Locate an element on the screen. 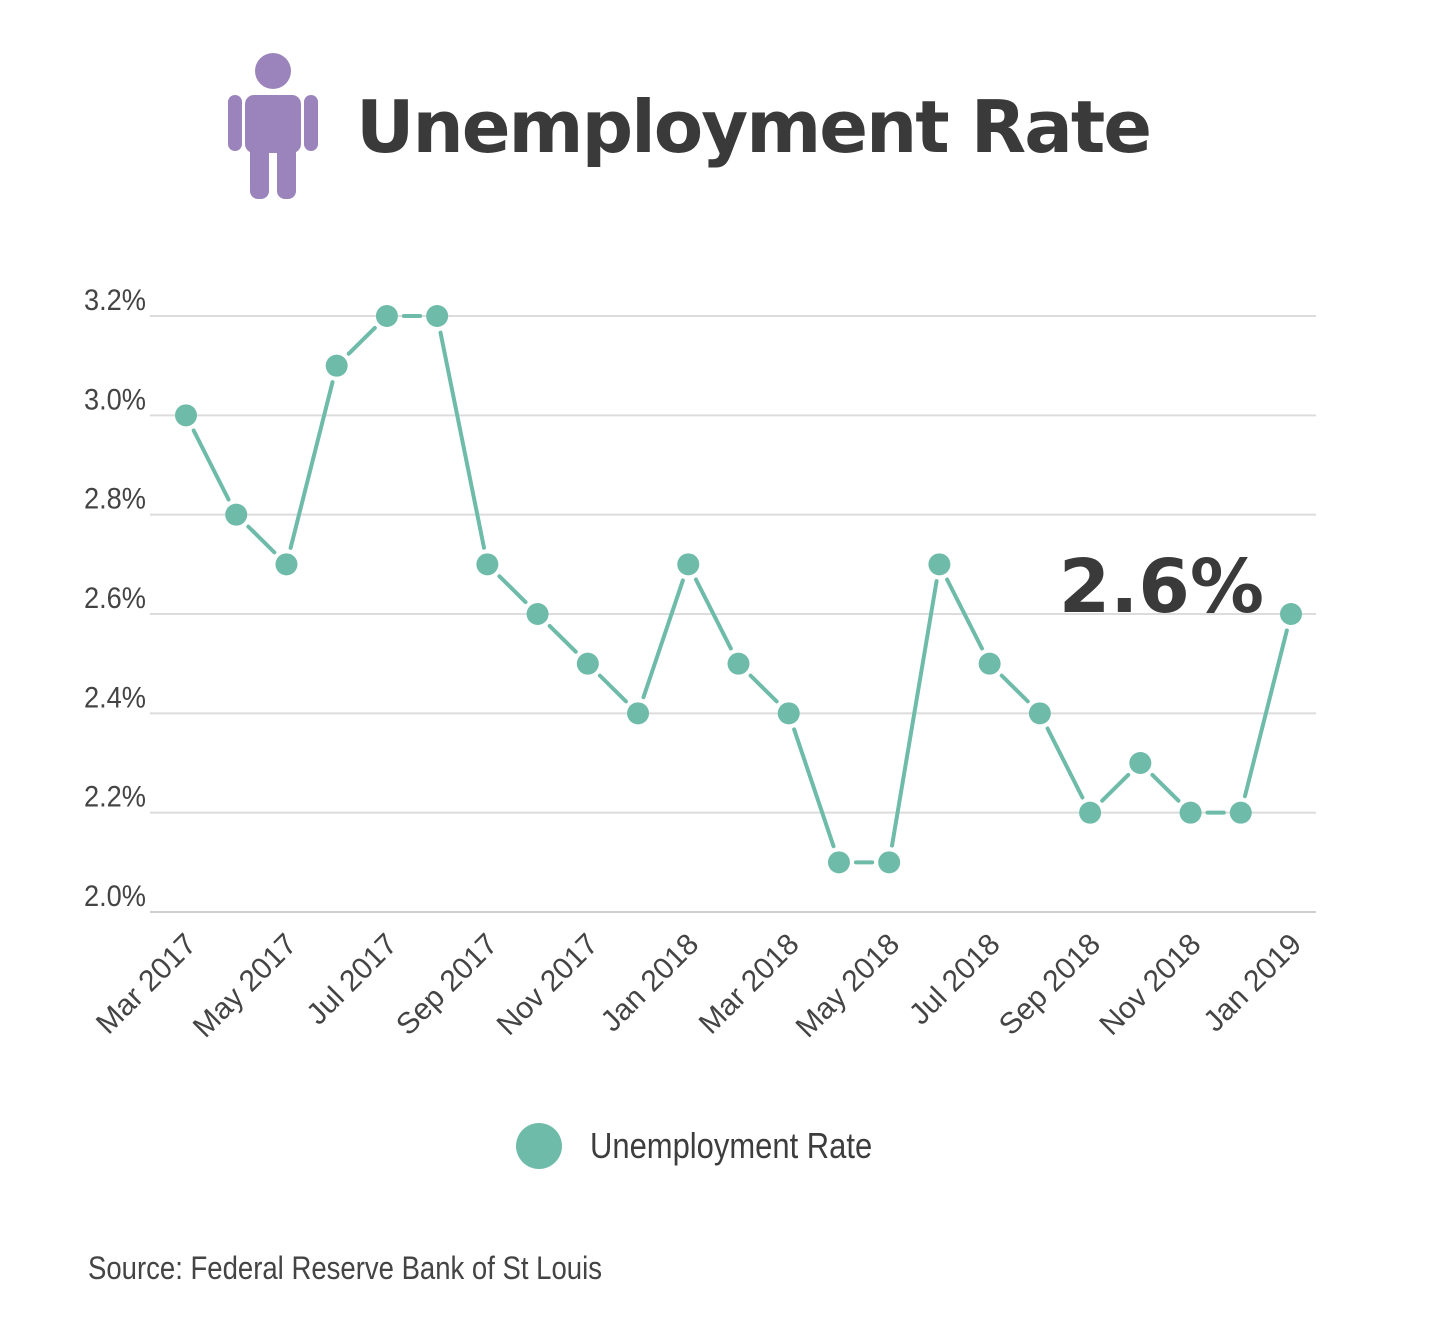 The height and width of the screenshot is (1344, 1432). y-tick-label: 2.0% is located at coordinates (115, 896).